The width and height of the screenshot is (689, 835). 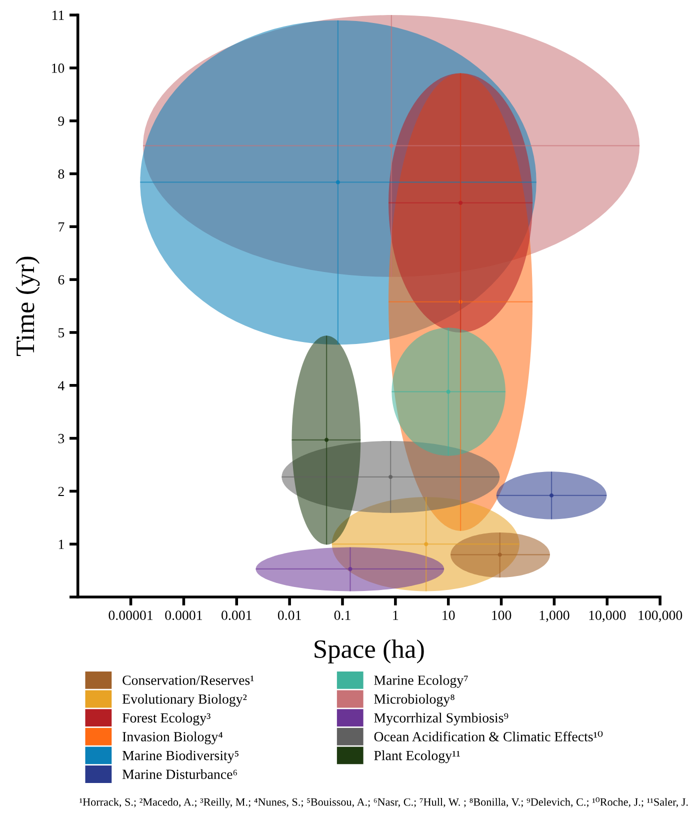 What do you see at coordinates (395, 615) in the screenshot?
I see `x-tick-label: 1` at bounding box center [395, 615].